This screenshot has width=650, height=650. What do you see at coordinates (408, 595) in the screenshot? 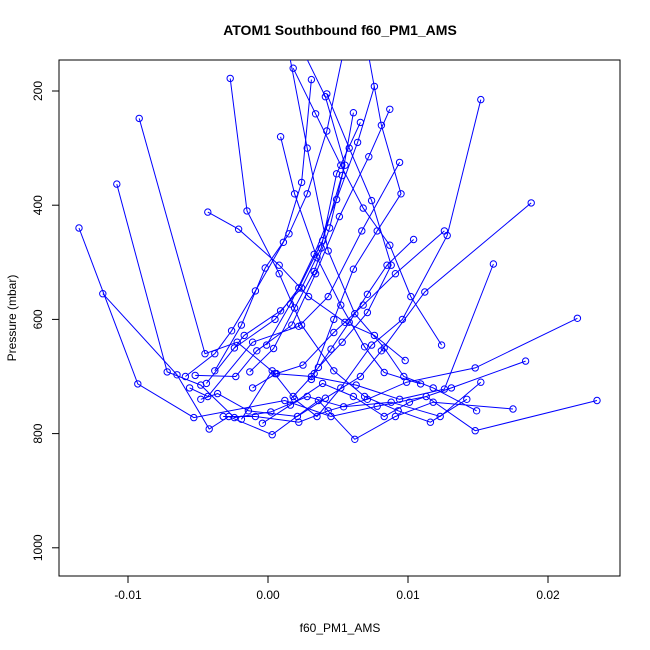
I see `x-tick-label: 0.01` at bounding box center [408, 595].